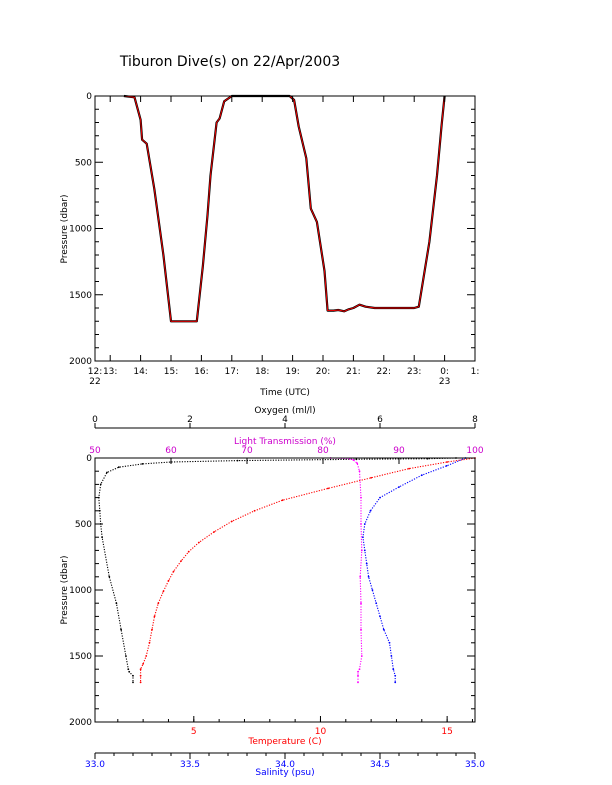  Describe the element at coordinates (190, 420) in the screenshot. I see `oxygen-tick-label: 2` at that location.